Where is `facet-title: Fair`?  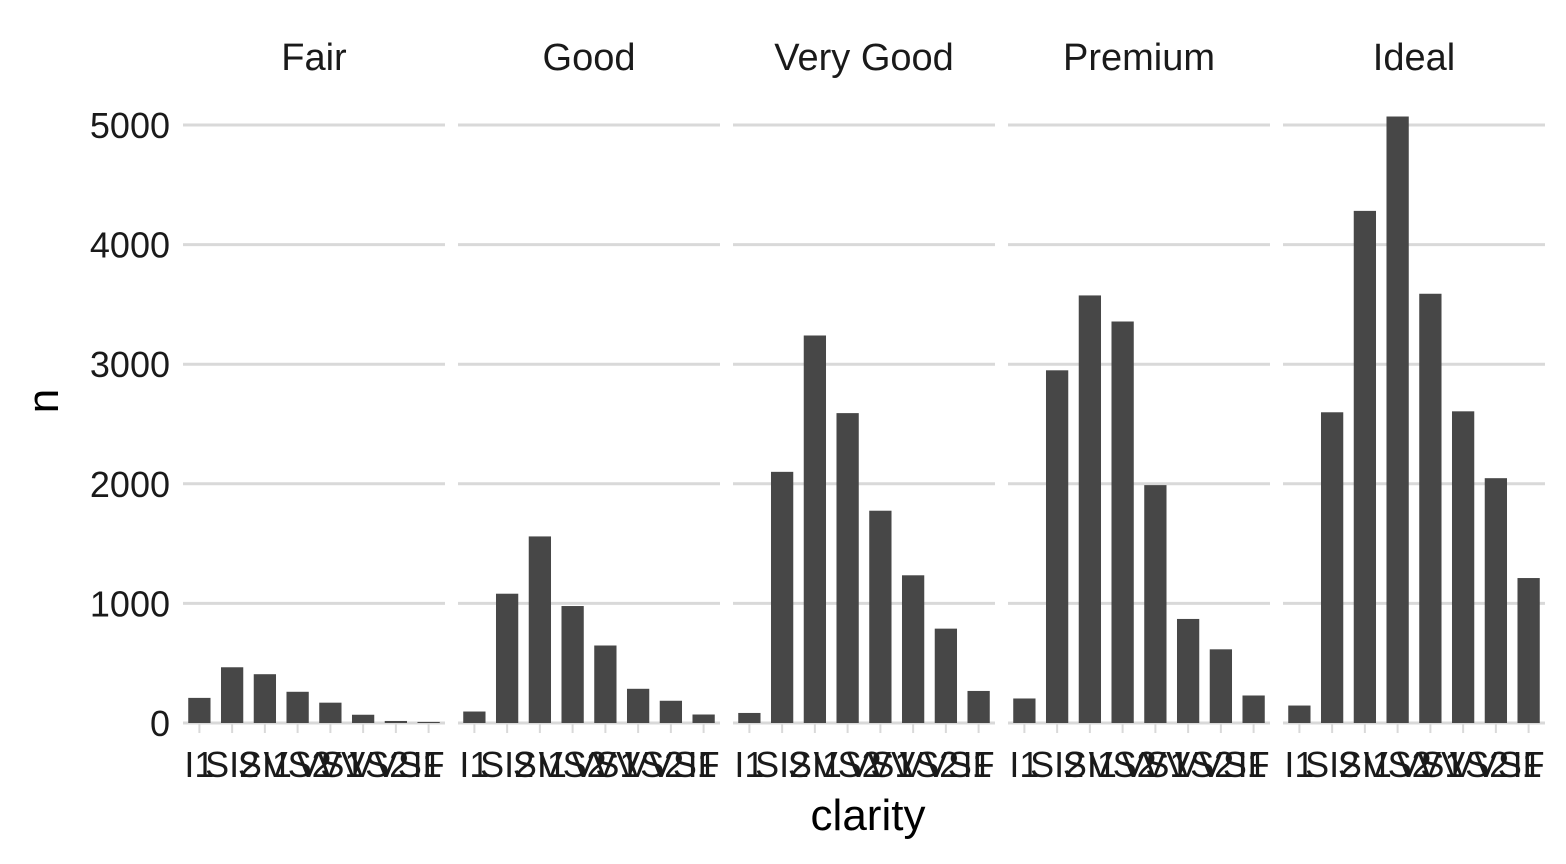
facet-title: Fair is located at coordinates (314, 58).